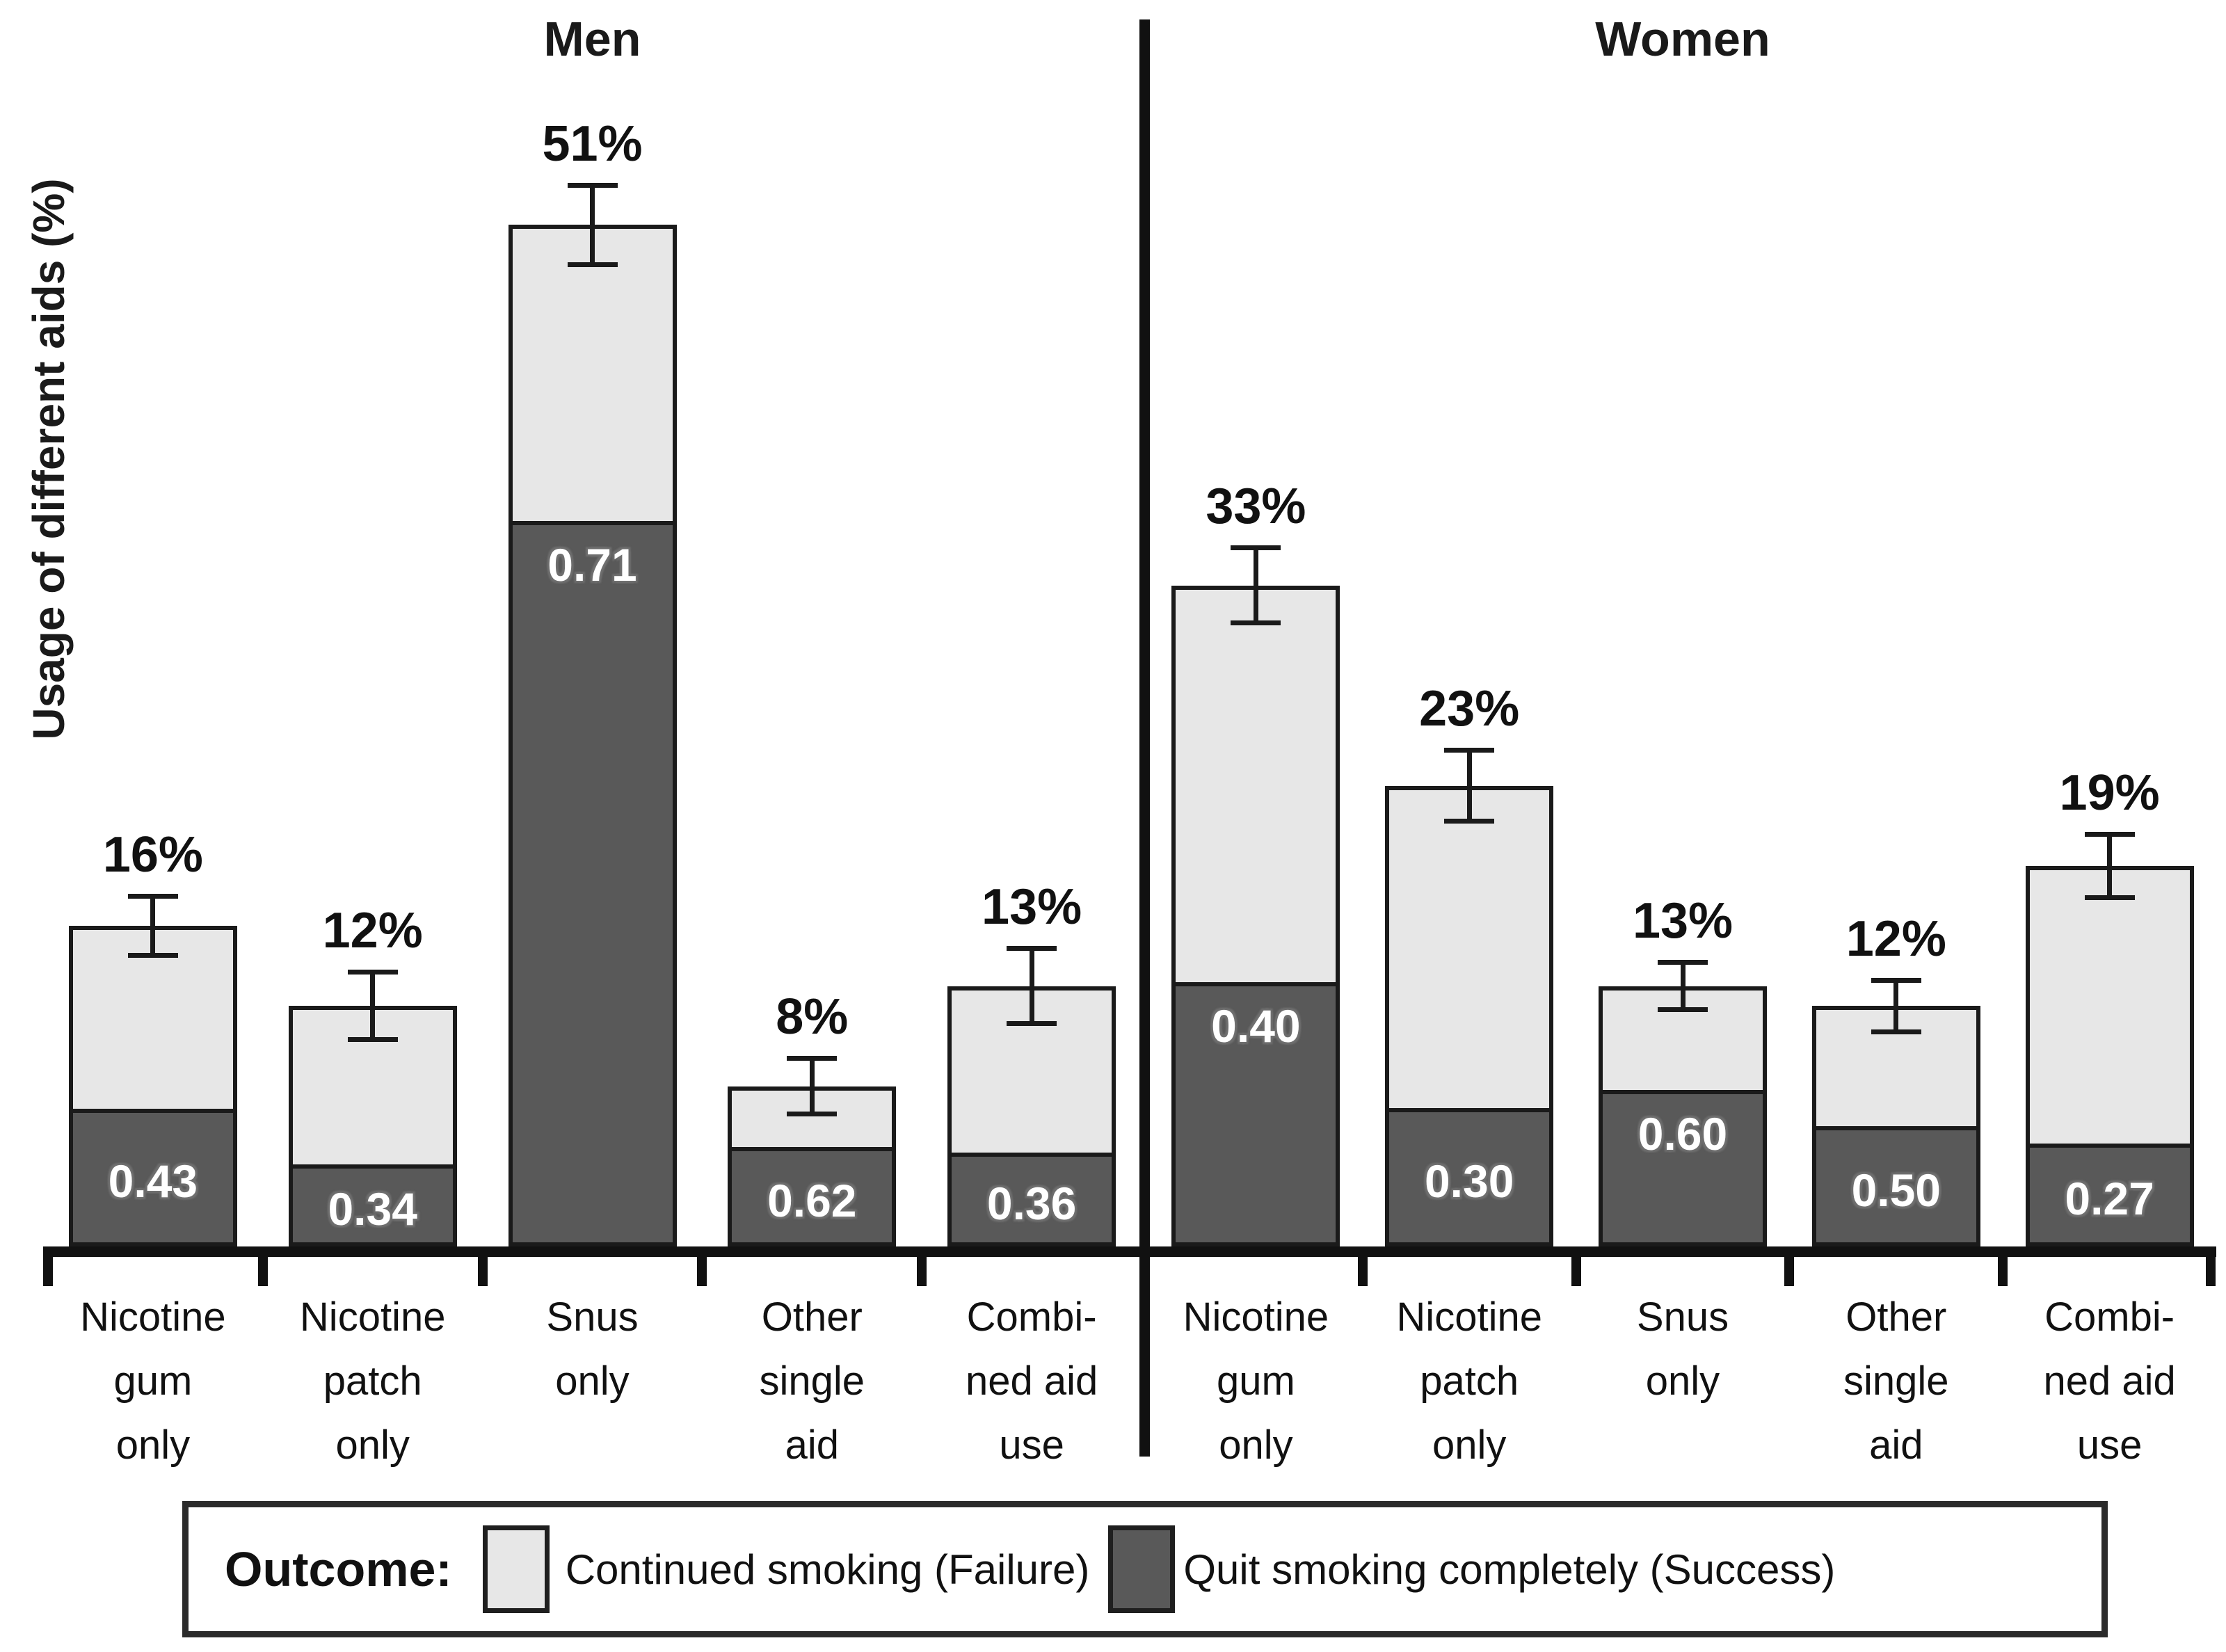 This screenshot has height=1652, width=2226. I want to click on legend-title: Outcome:, so click(339, 1569).